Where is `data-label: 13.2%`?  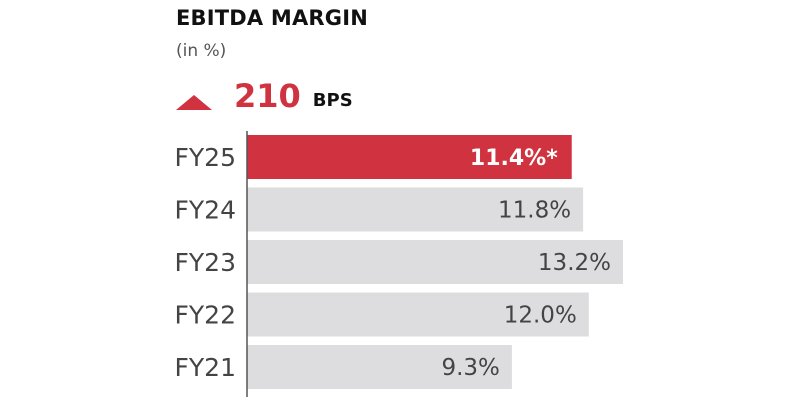
data-label: 13.2% is located at coordinates (574, 263).